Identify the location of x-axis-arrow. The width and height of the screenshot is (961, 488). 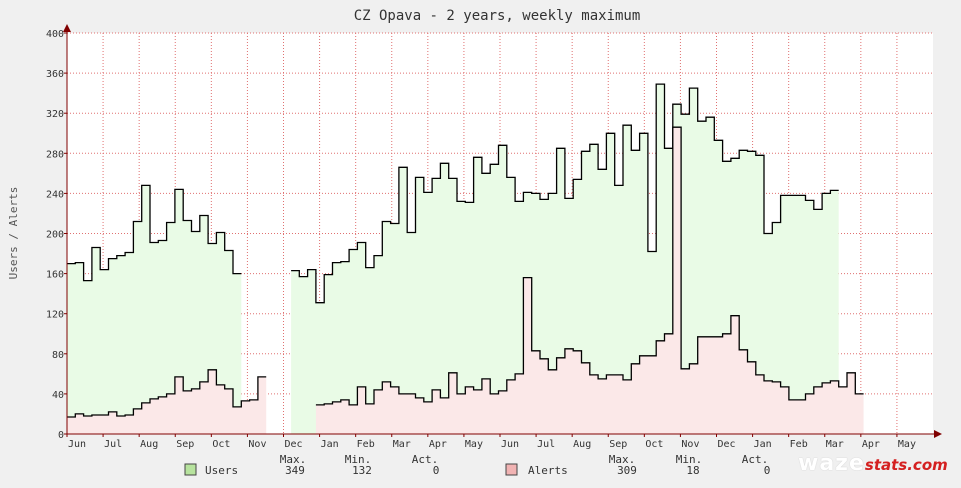
(938, 434).